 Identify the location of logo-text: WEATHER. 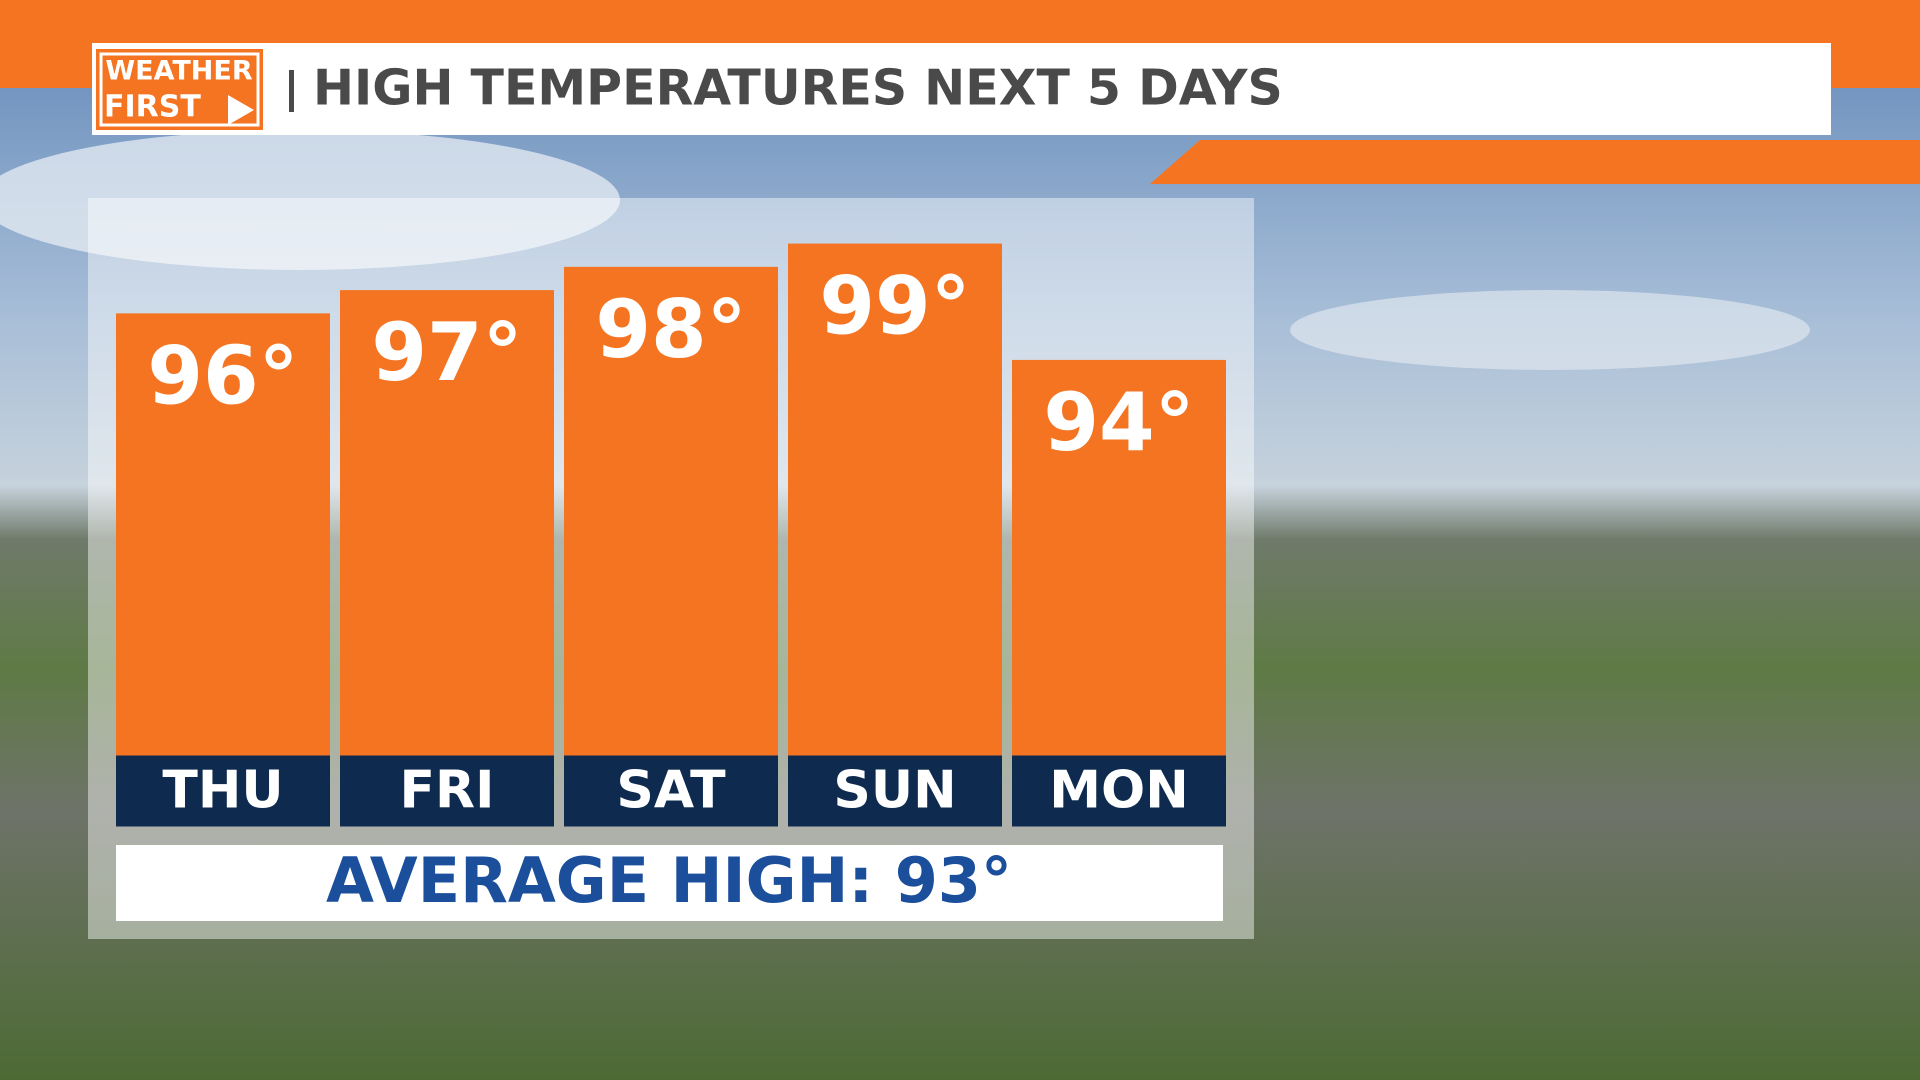
(178, 71).